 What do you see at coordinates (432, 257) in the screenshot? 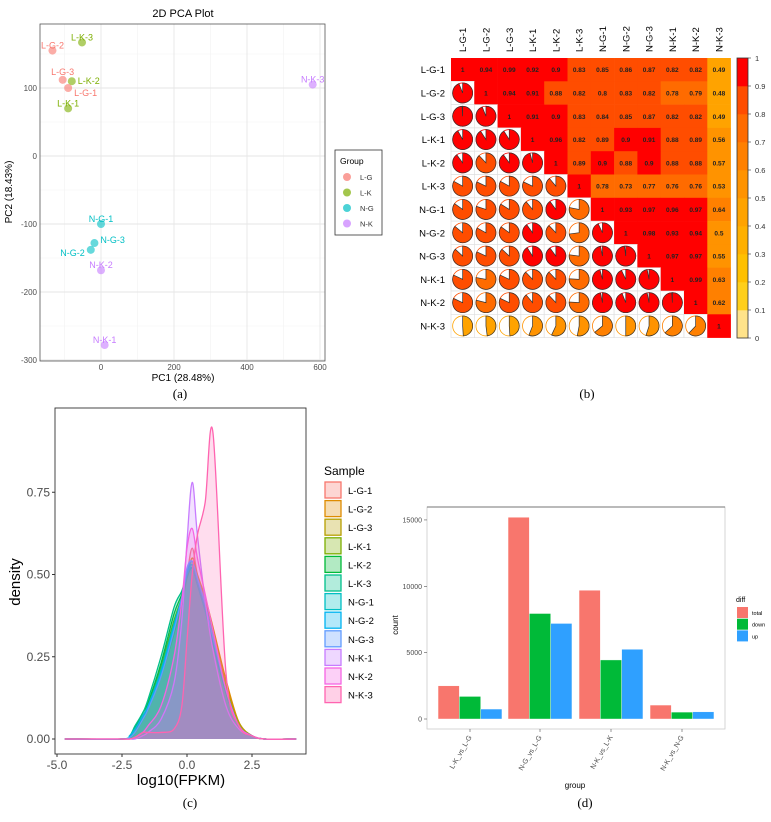
I see `row-label: N-G-3` at bounding box center [432, 257].